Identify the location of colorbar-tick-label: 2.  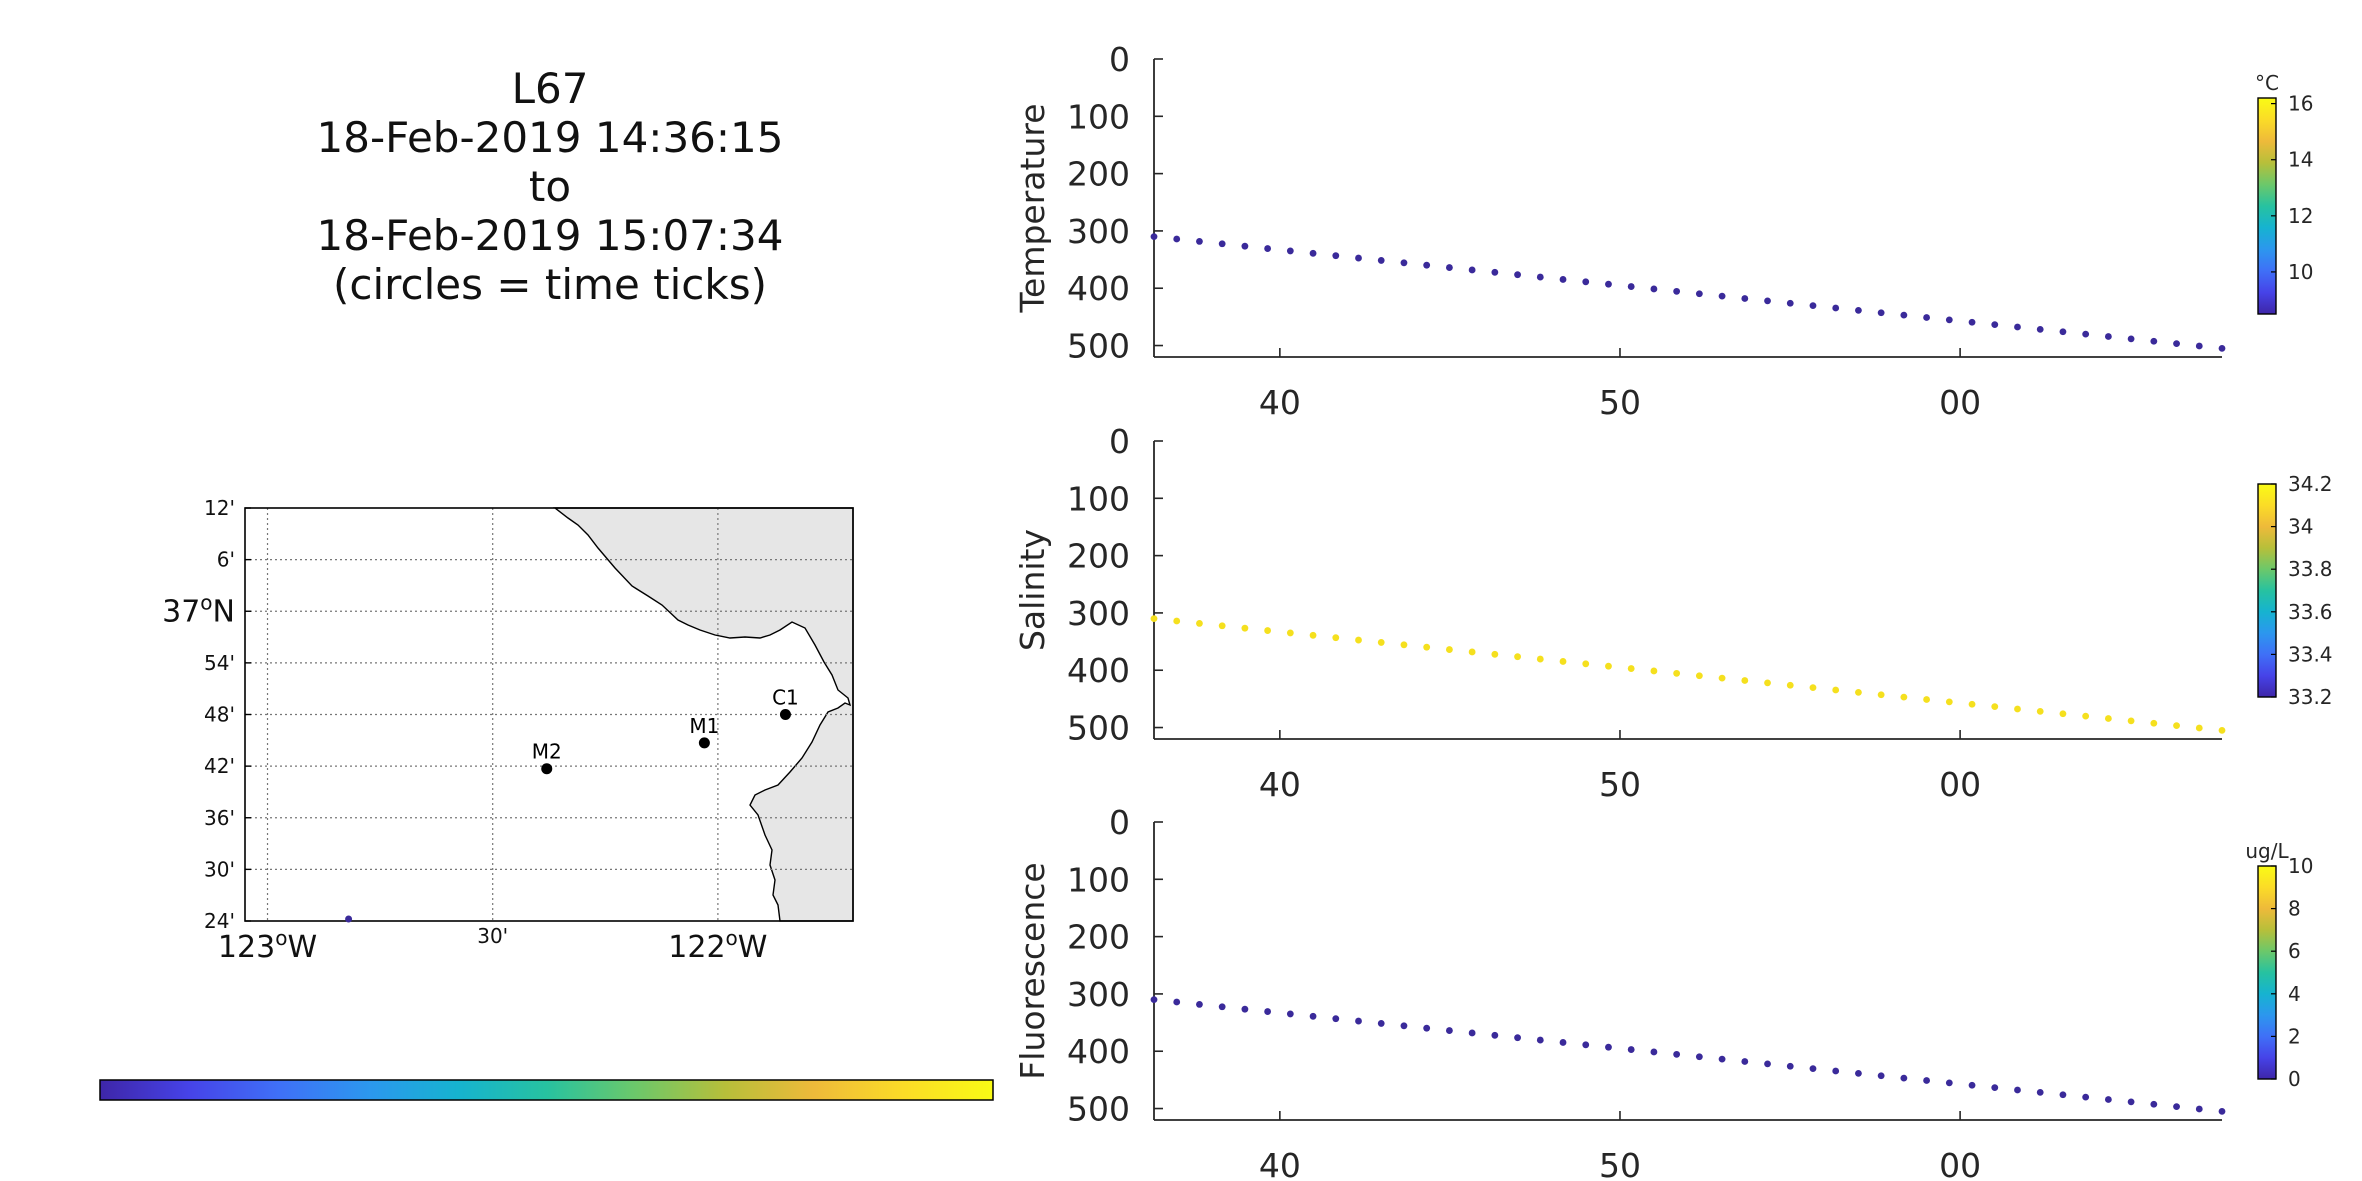
(2294, 1036).